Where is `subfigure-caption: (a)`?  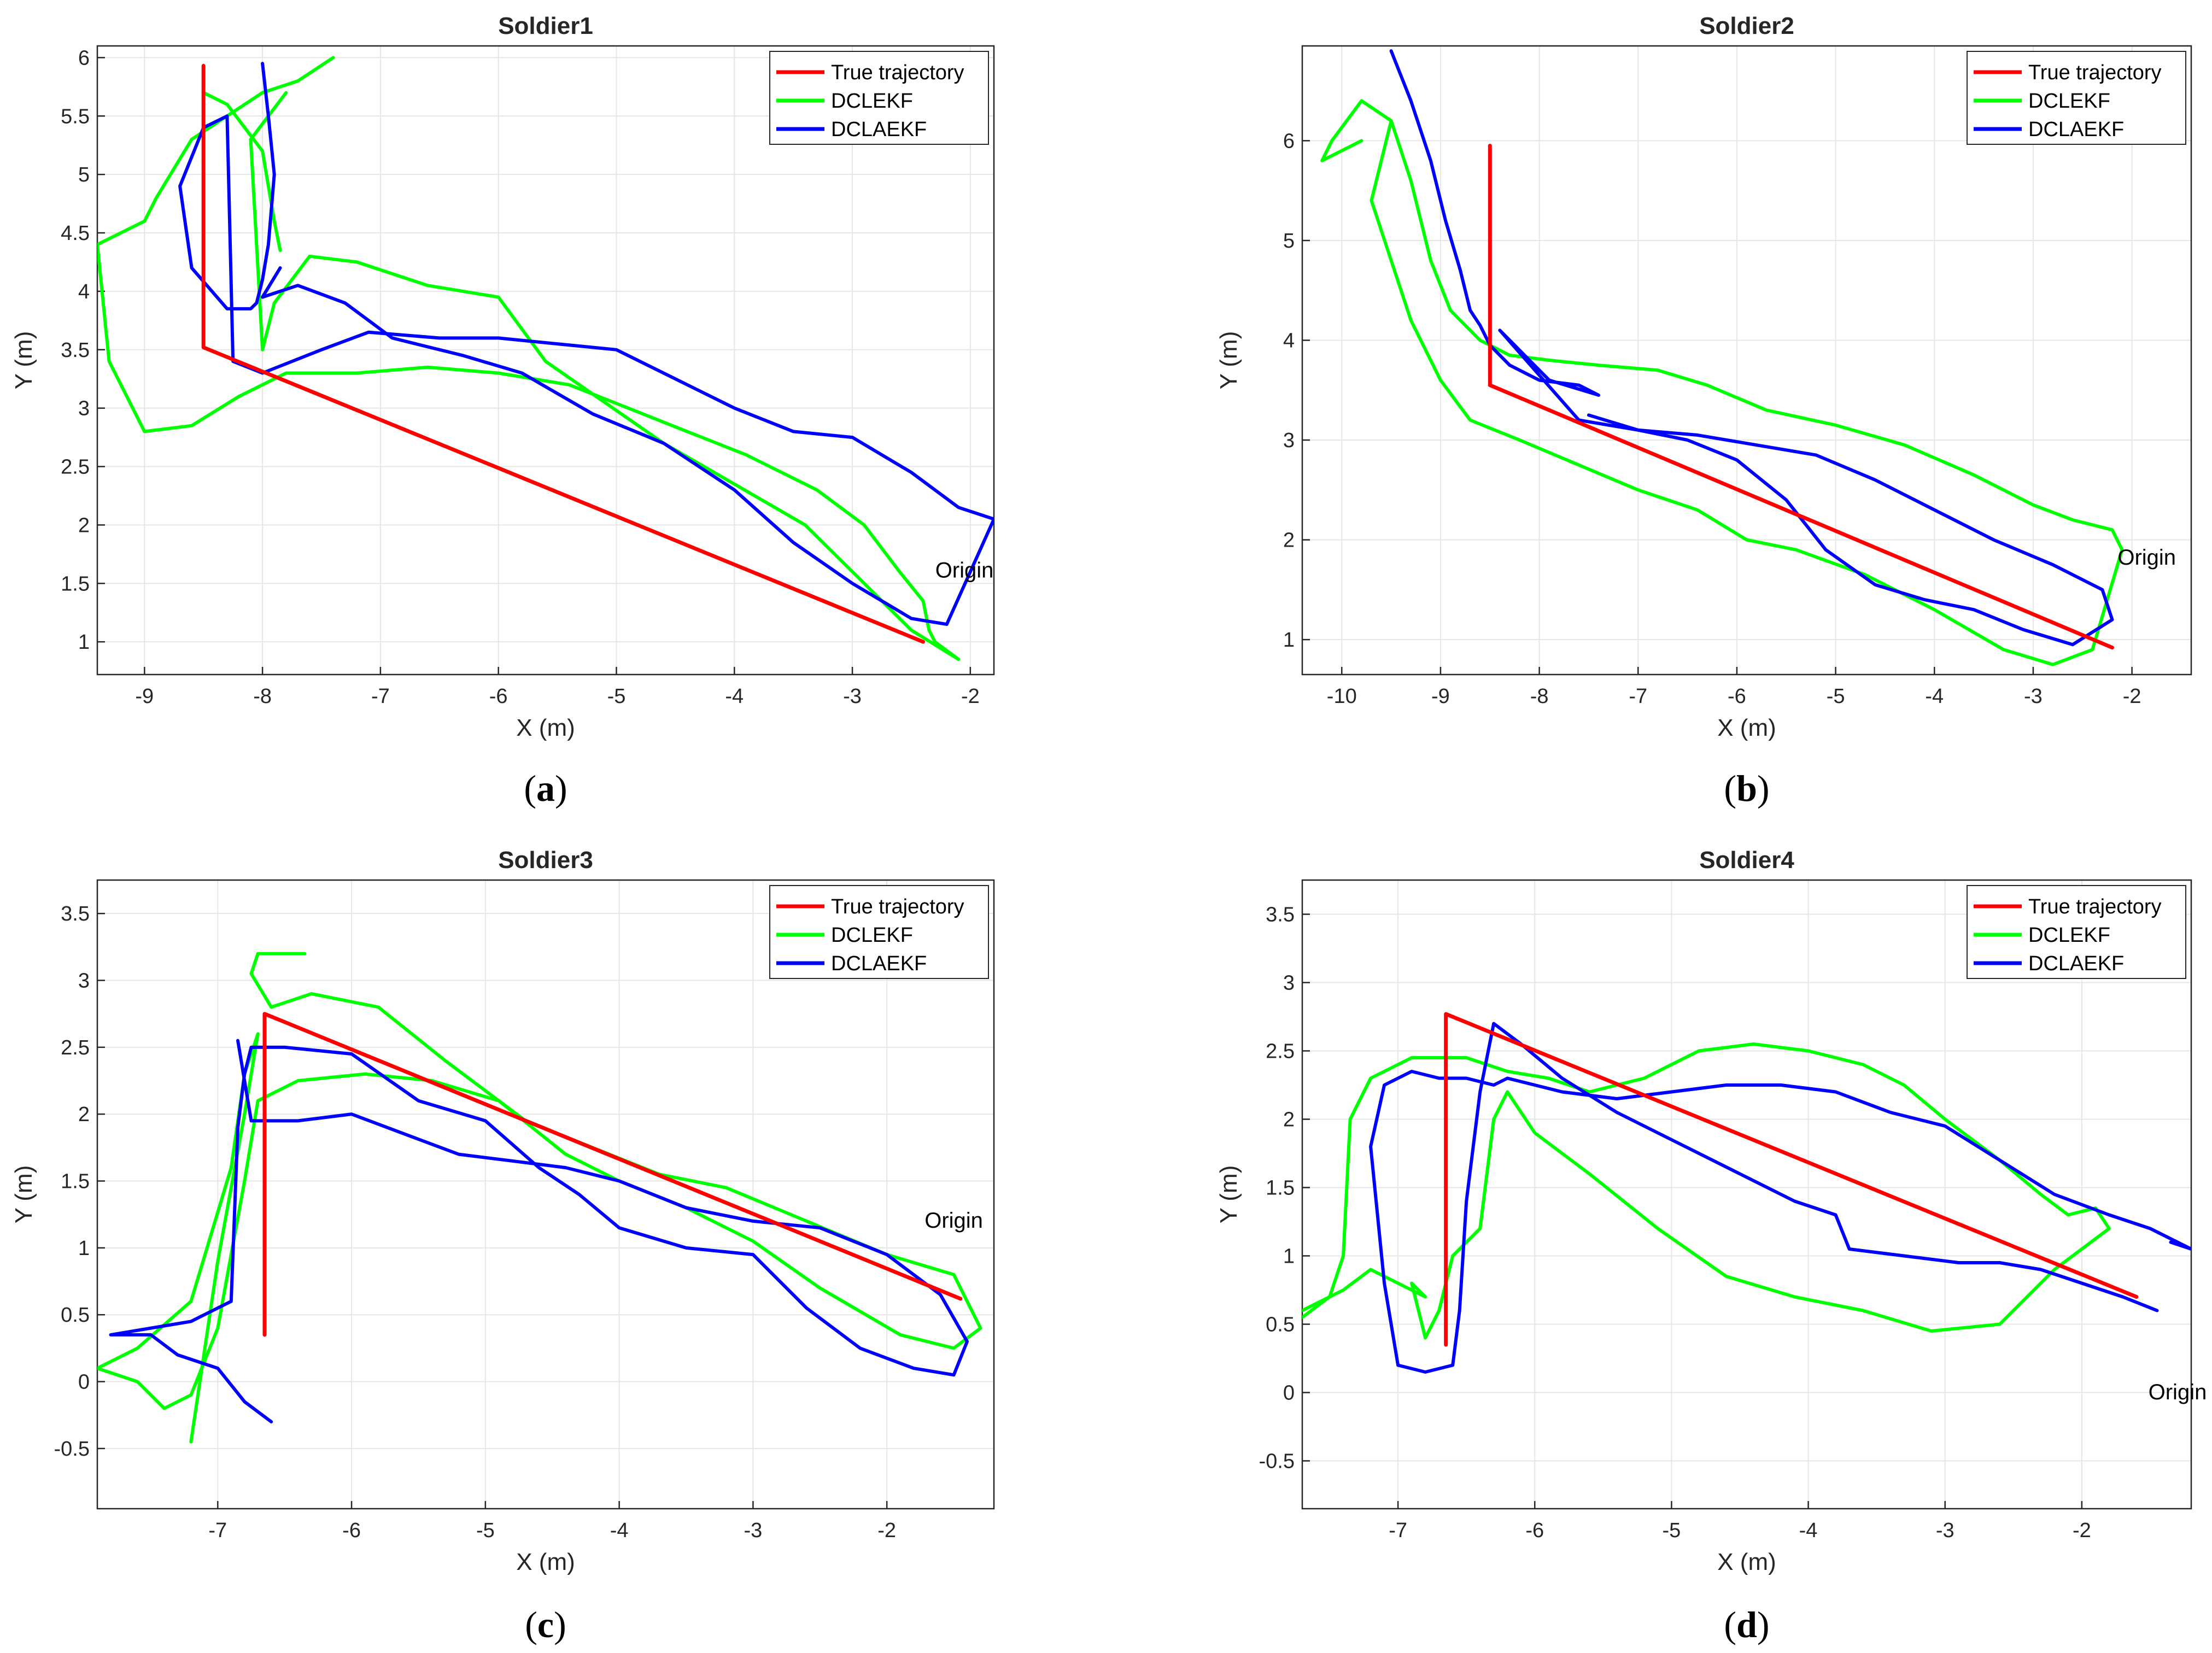
subfigure-caption: (a) is located at coordinates (545, 788).